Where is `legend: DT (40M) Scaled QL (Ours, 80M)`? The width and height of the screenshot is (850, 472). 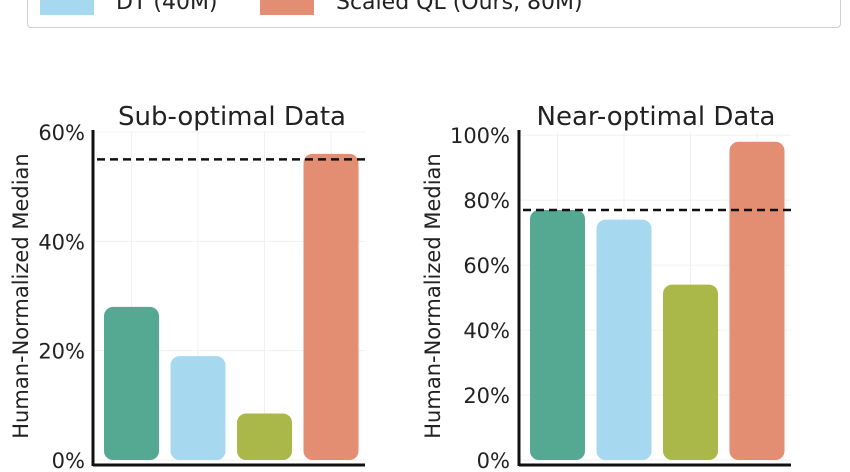 legend: DT (40M) Scaled QL (Ours, 80M) is located at coordinates (434, 14).